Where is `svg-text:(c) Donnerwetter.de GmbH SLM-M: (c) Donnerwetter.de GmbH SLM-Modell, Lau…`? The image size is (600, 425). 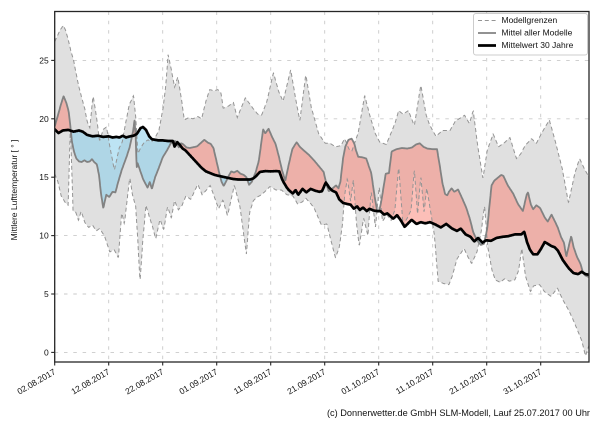 svg-text:(c) Donnerwetter.de GmbH SLM-M: (c) Donnerwetter.de GmbH SLM-Modell, Lau… is located at coordinates (458, 413).